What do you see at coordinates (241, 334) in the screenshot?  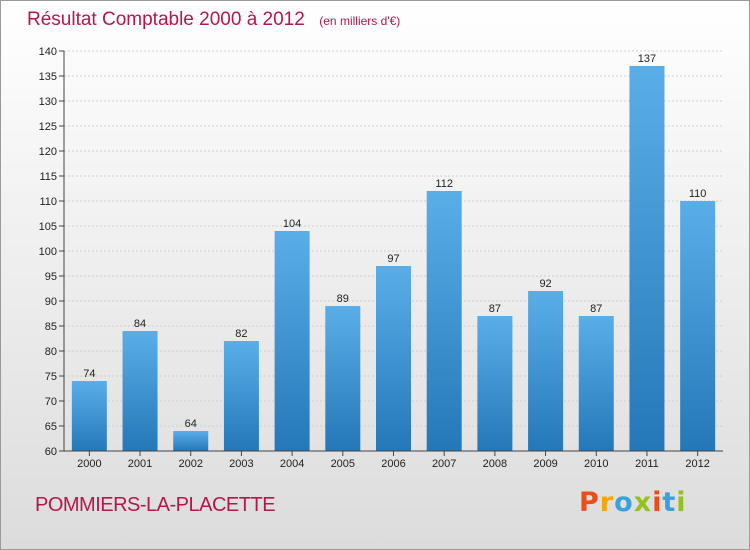 I see `bar-value-label: 82` at bounding box center [241, 334].